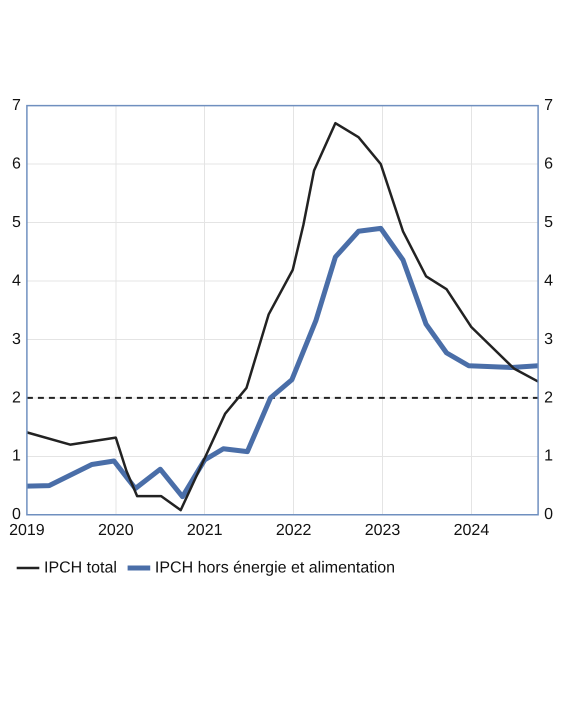 This screenshot has width=565, height=709. I want to click on y2-tick-label: 3, so click(549, 339).